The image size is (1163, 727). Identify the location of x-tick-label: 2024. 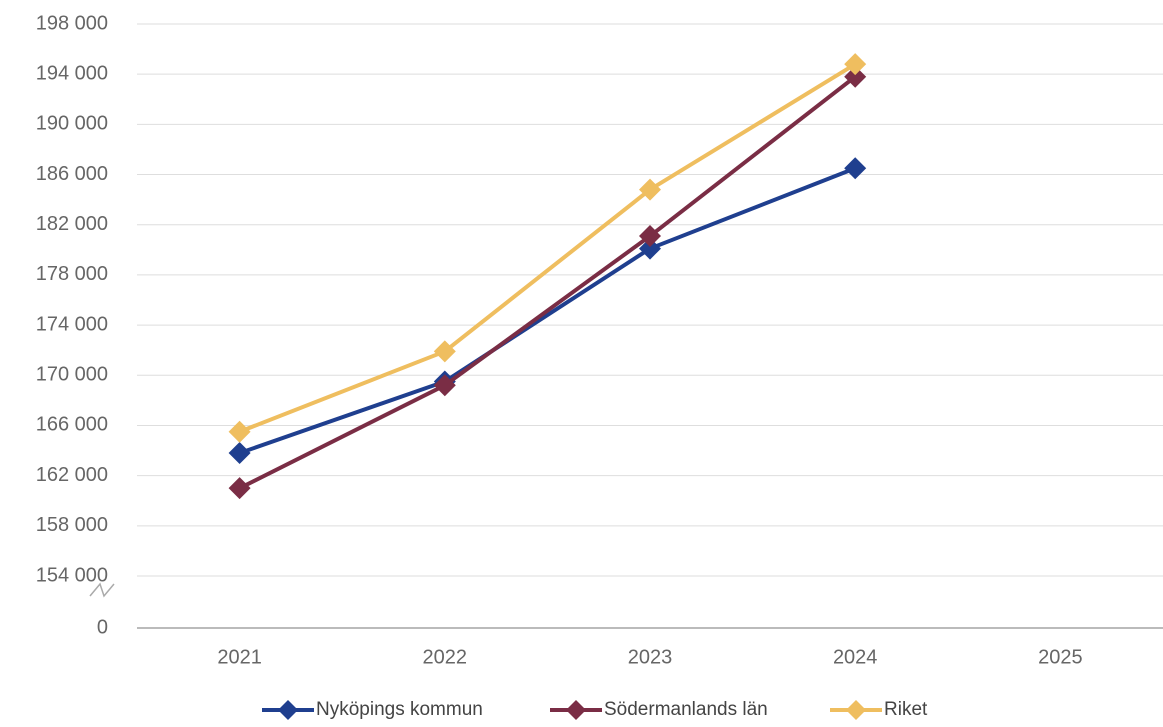
(855, 657).